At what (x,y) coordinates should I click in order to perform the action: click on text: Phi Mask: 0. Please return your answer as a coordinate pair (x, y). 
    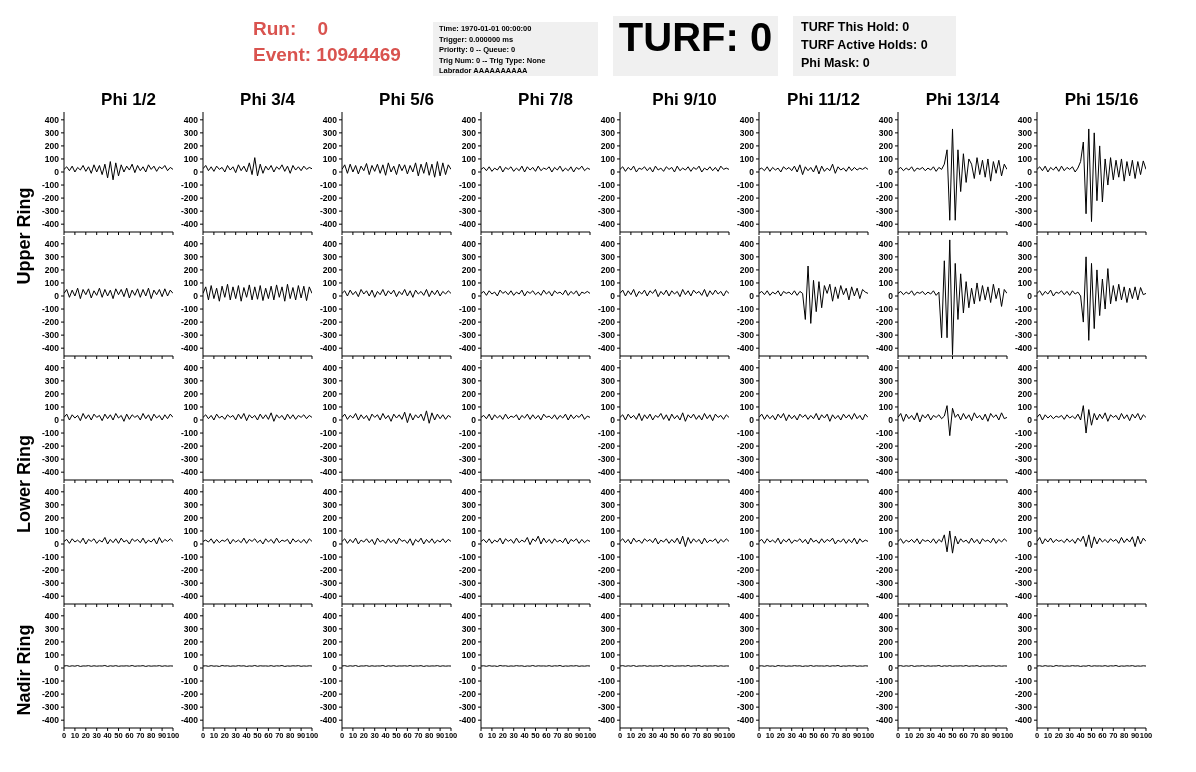
    Looking at the image, I should click on (836, 63).